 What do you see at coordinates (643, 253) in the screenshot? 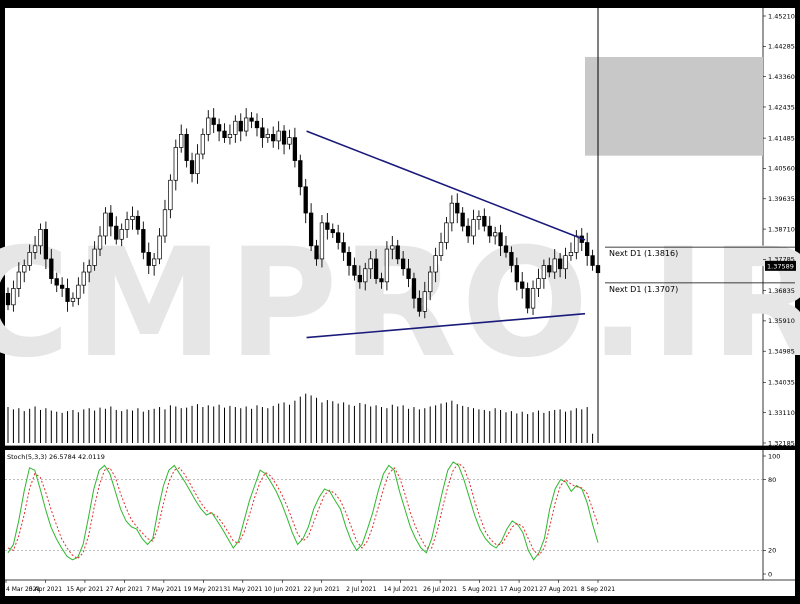
I see `next-d1-label: Next D1 (1.3816)` at bounding box center [643, 253].